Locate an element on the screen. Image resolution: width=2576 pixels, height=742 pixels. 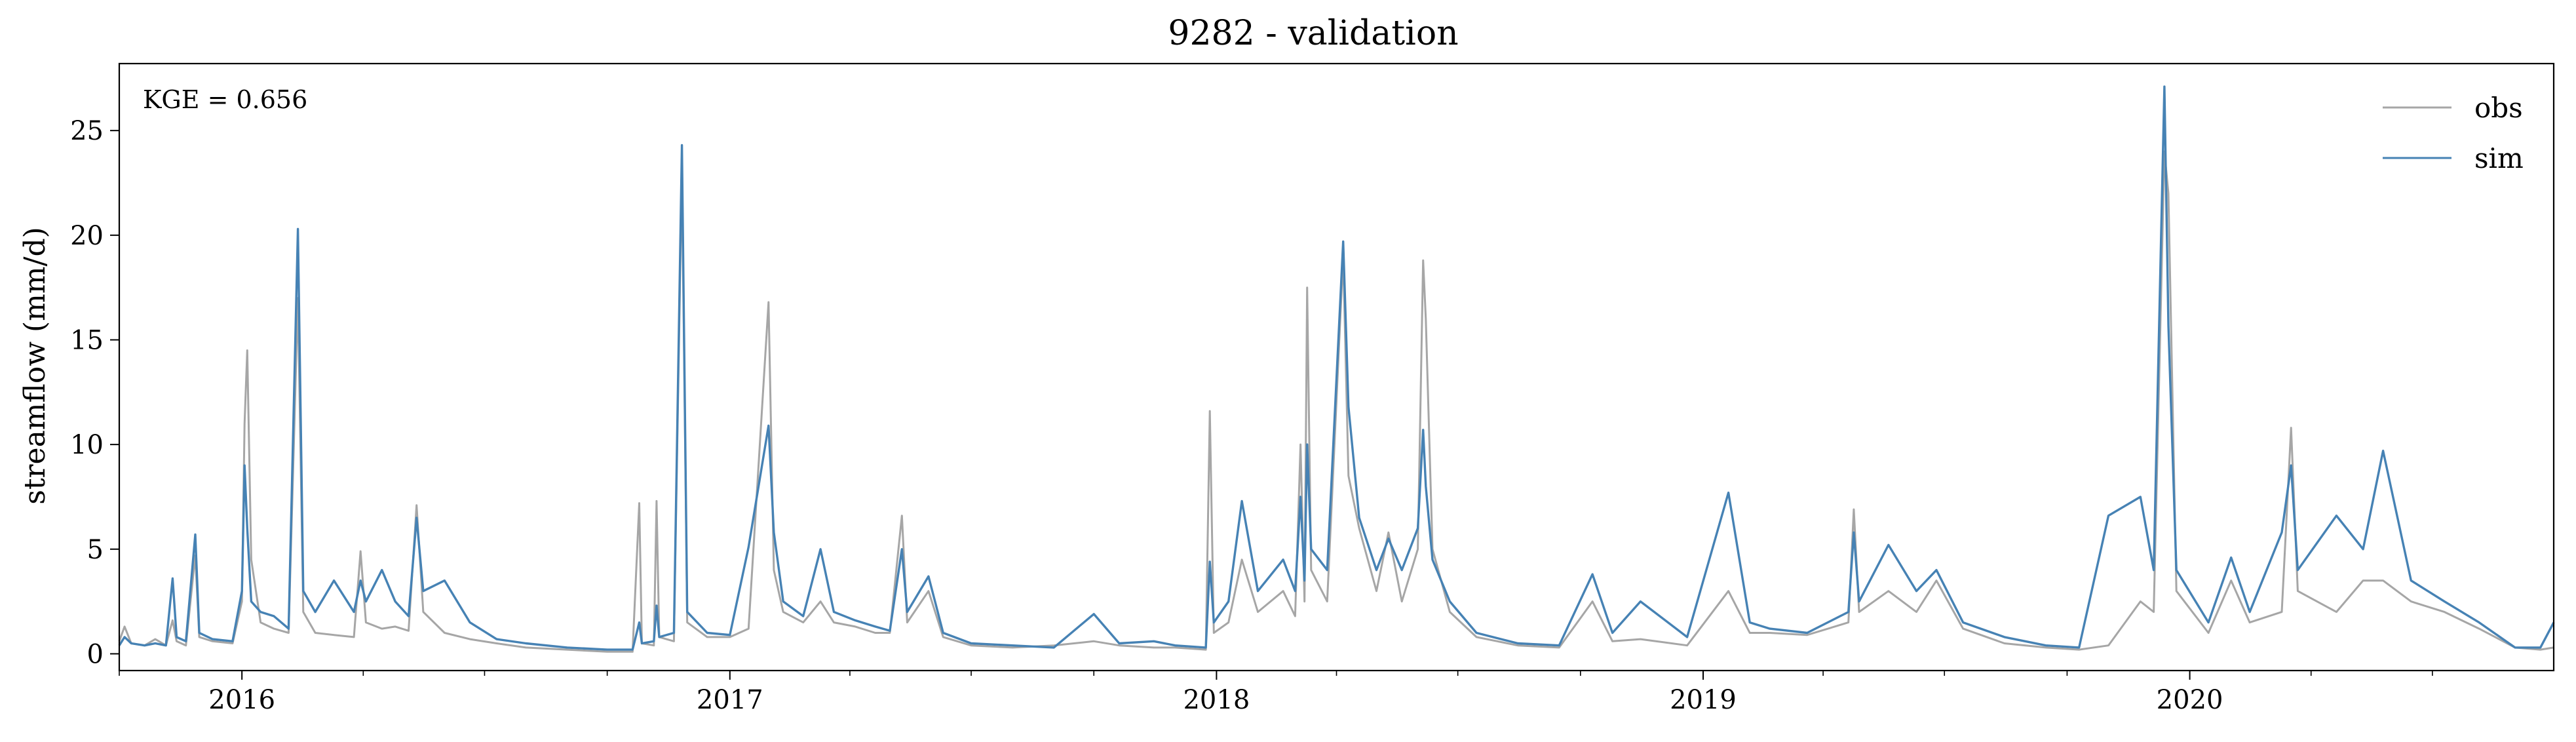
legend-obs-label: obs is located at coordinates (2498, 108).